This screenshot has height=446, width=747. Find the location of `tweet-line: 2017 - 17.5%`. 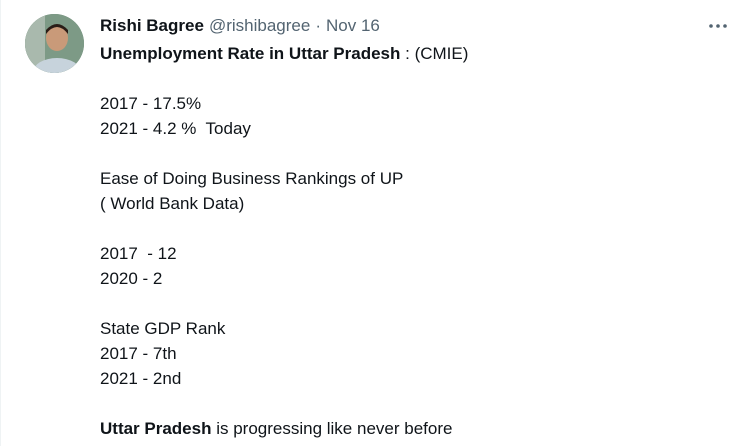

tweet-line: 2017 - 17.5% is located at coordinates (151, 103).